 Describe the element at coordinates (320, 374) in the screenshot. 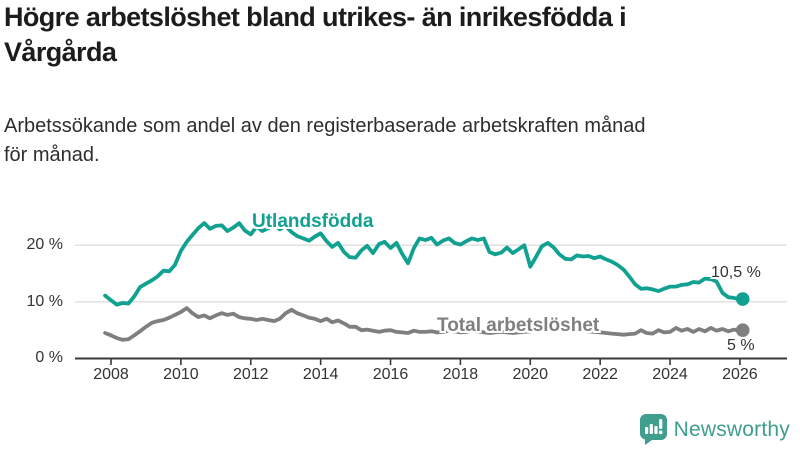

I see `x-tick-label: 2014` at that location.